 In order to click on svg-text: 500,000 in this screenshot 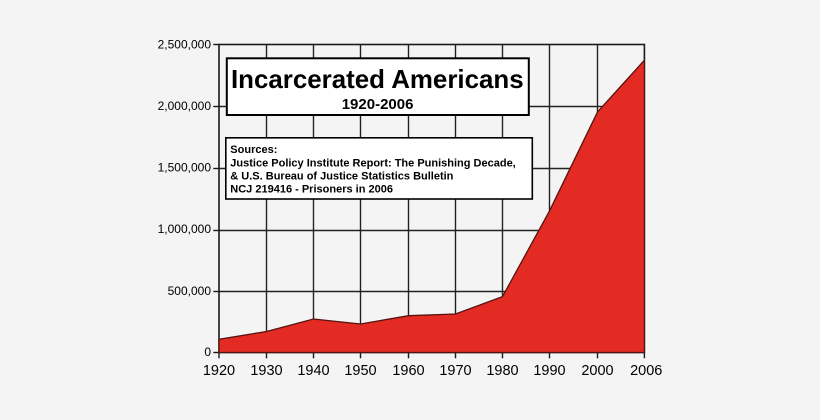, I will do `click(190, 291)`.